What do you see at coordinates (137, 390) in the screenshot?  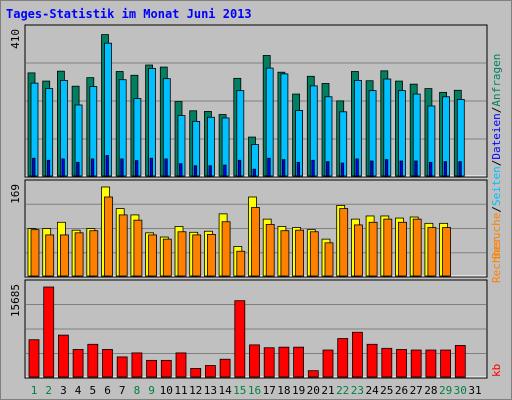 I see `x-tick-label: 8` at bounding box center [137, 390].